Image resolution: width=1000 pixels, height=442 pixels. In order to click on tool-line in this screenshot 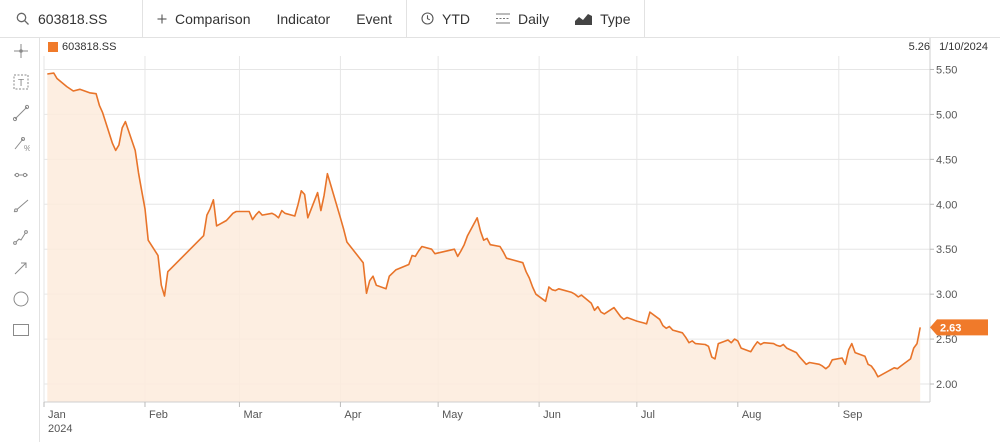, I will do `click(21, 113)`.